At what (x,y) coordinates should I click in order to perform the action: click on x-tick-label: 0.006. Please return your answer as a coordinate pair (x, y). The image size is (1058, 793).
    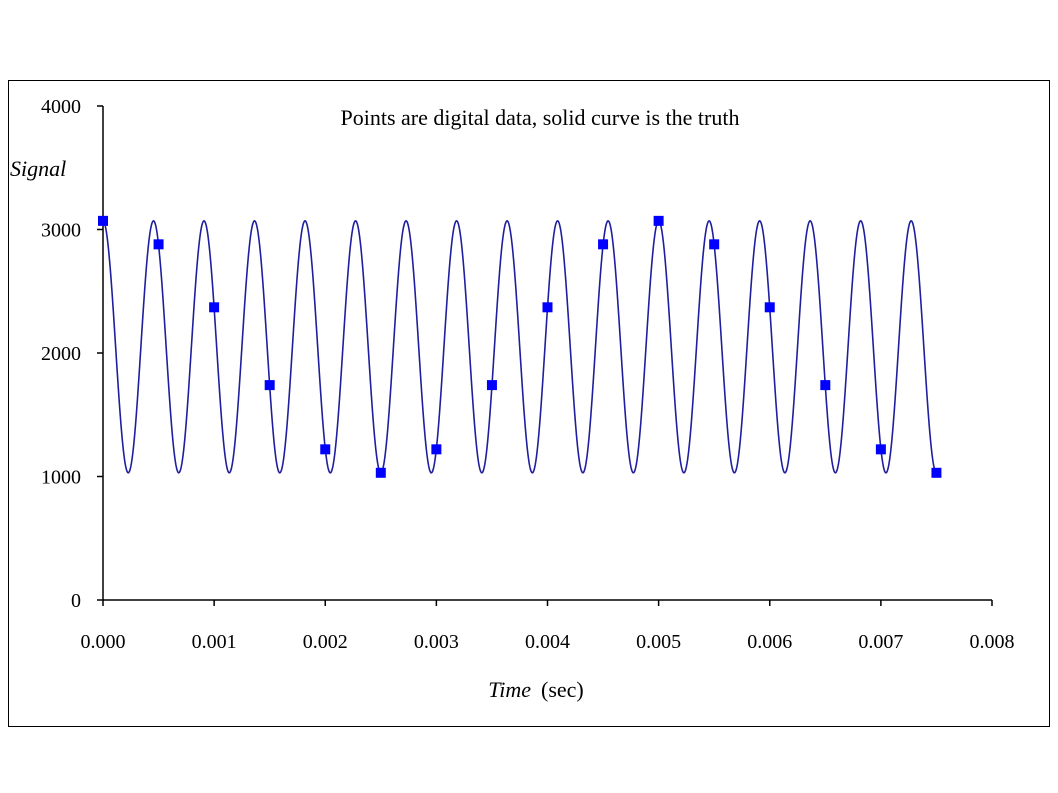
    Looking at the image, I should click on (769, 642).